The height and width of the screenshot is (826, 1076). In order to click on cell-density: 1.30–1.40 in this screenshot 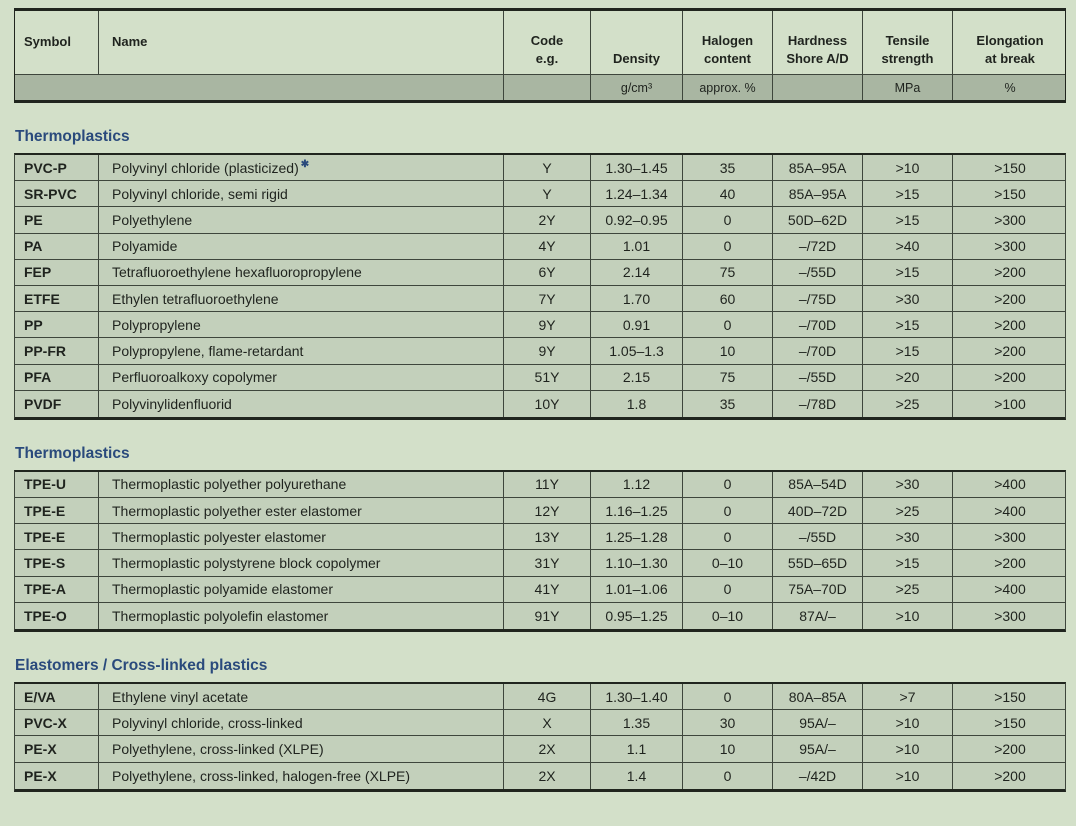, I will do `click(637, 697)`.